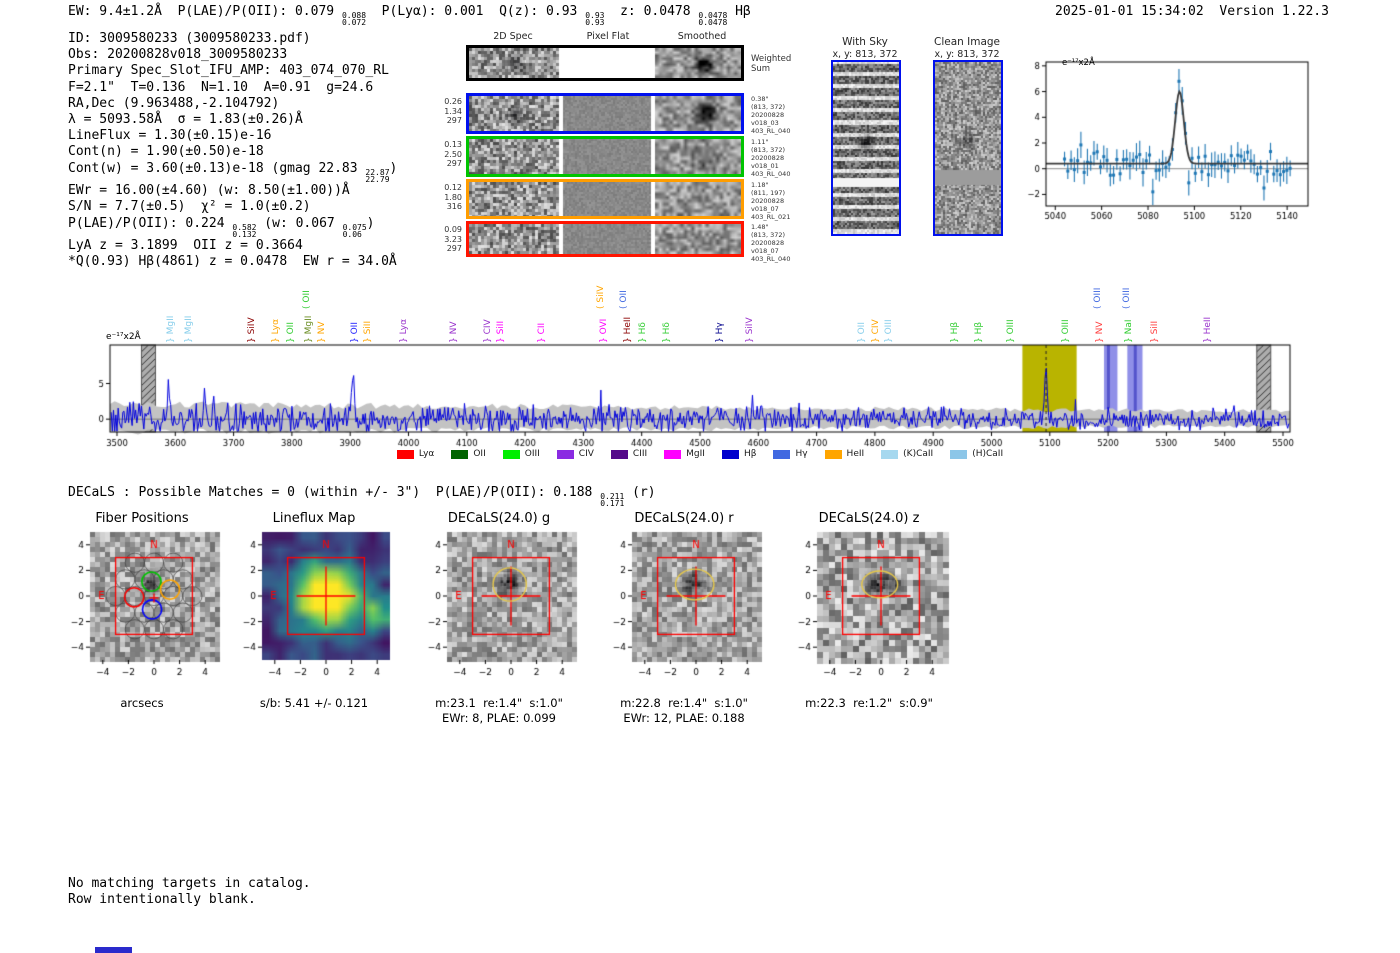 Image resolution: width=1400 pixels, height=953 pixels. What do you see at coordinates (988, 454) in the screenshot?
I see `legend-label: (H)CaII` at bounding box center [988, 454].